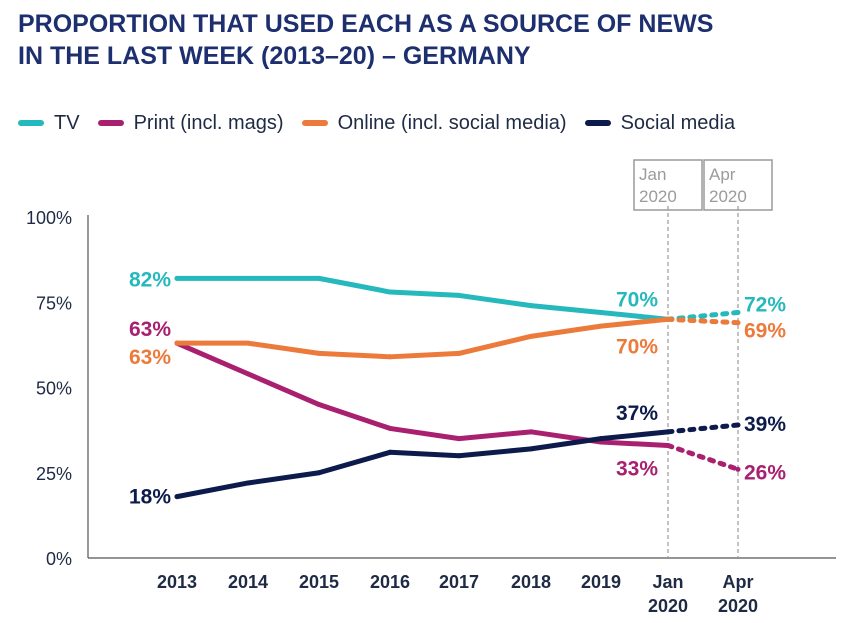  What do you see at coordinates (67, 122) in the screenshot?
I see `legend-label-tv: TV` at bounding box center [67, 122].